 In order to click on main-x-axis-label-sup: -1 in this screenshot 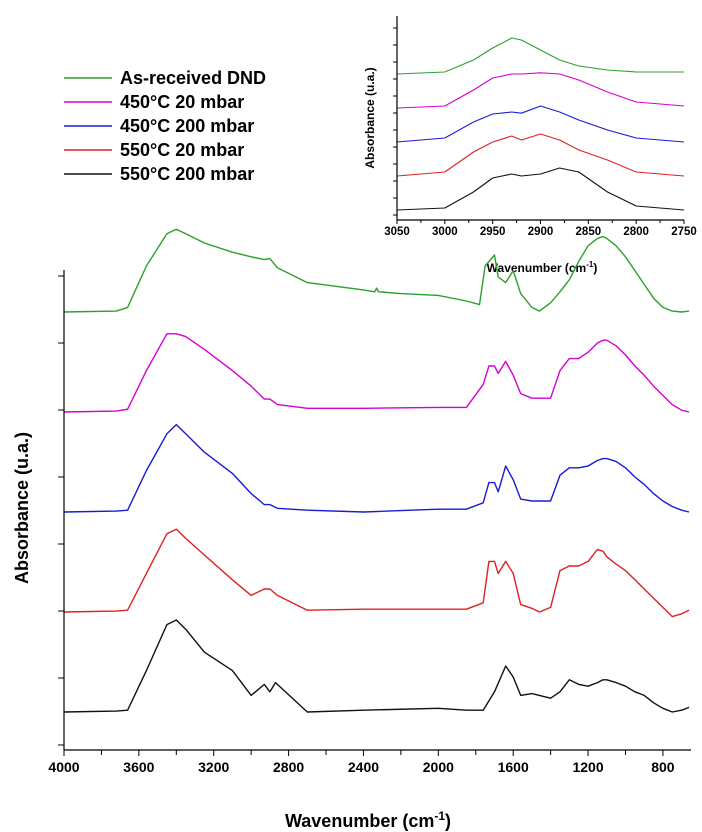, I will do `click(439, 816)`.